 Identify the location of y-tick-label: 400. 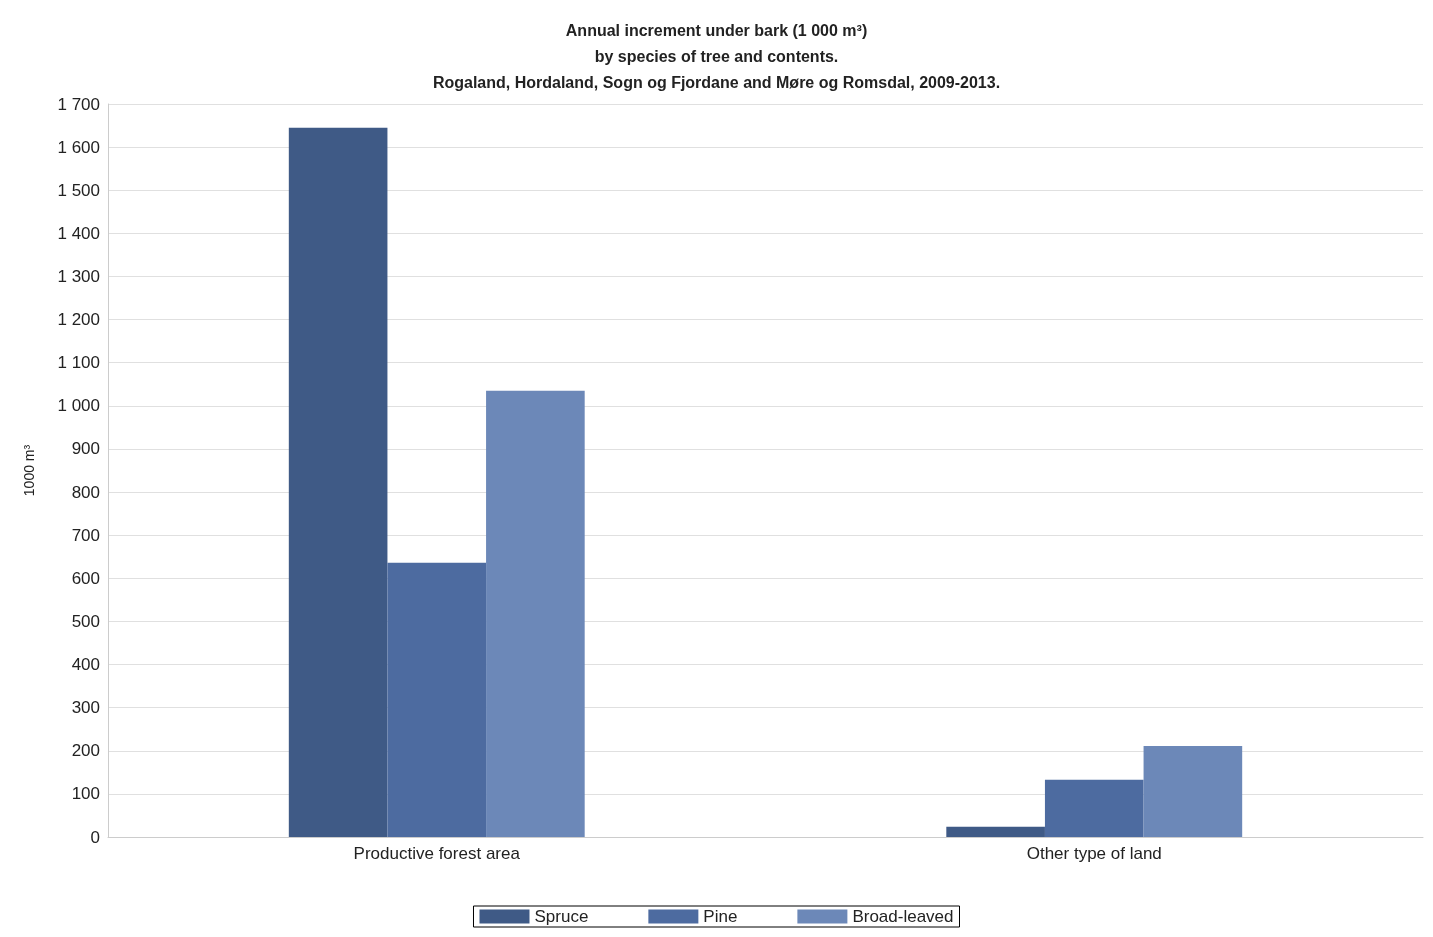
(85, 665).